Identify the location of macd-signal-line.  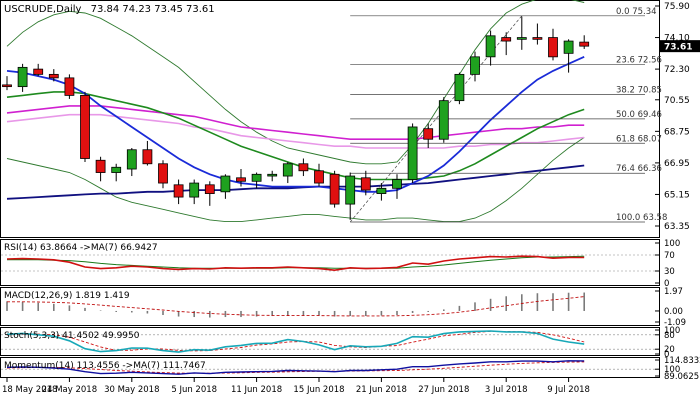
(296, 306).